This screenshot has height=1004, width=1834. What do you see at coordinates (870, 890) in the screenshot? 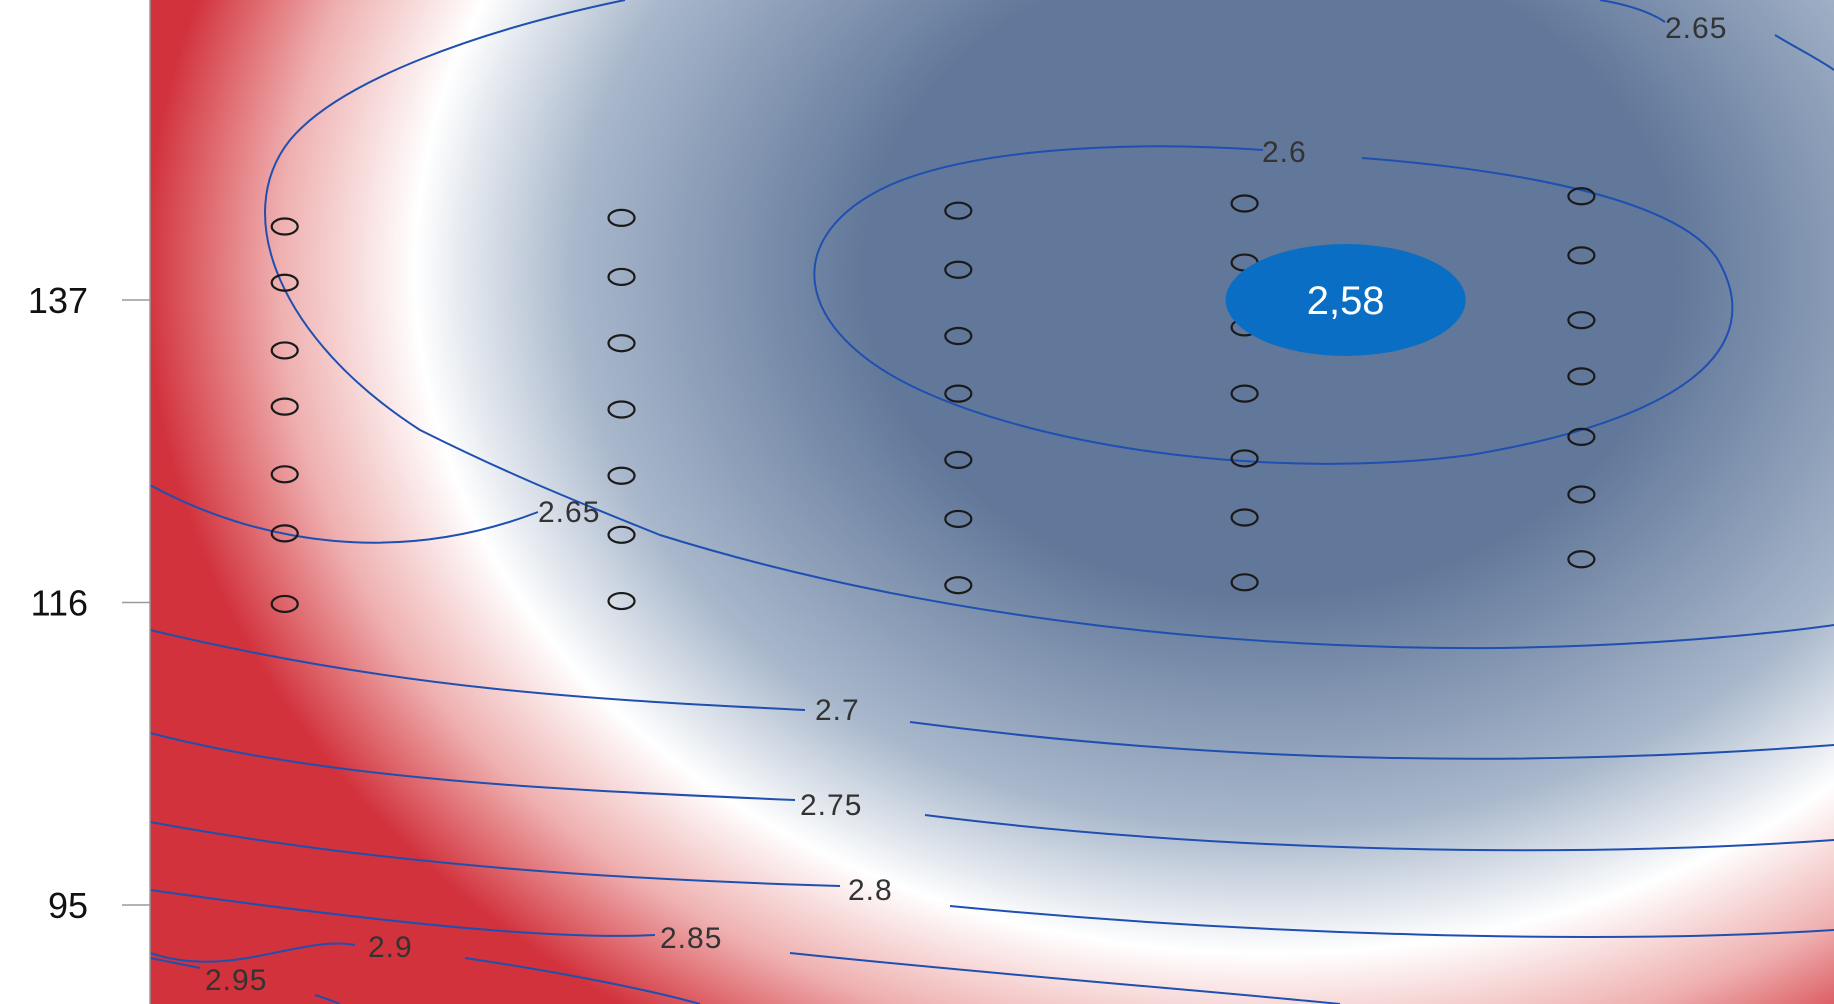
I see `contour-label-2.8: 2.8` at bounding box center [870, 890].